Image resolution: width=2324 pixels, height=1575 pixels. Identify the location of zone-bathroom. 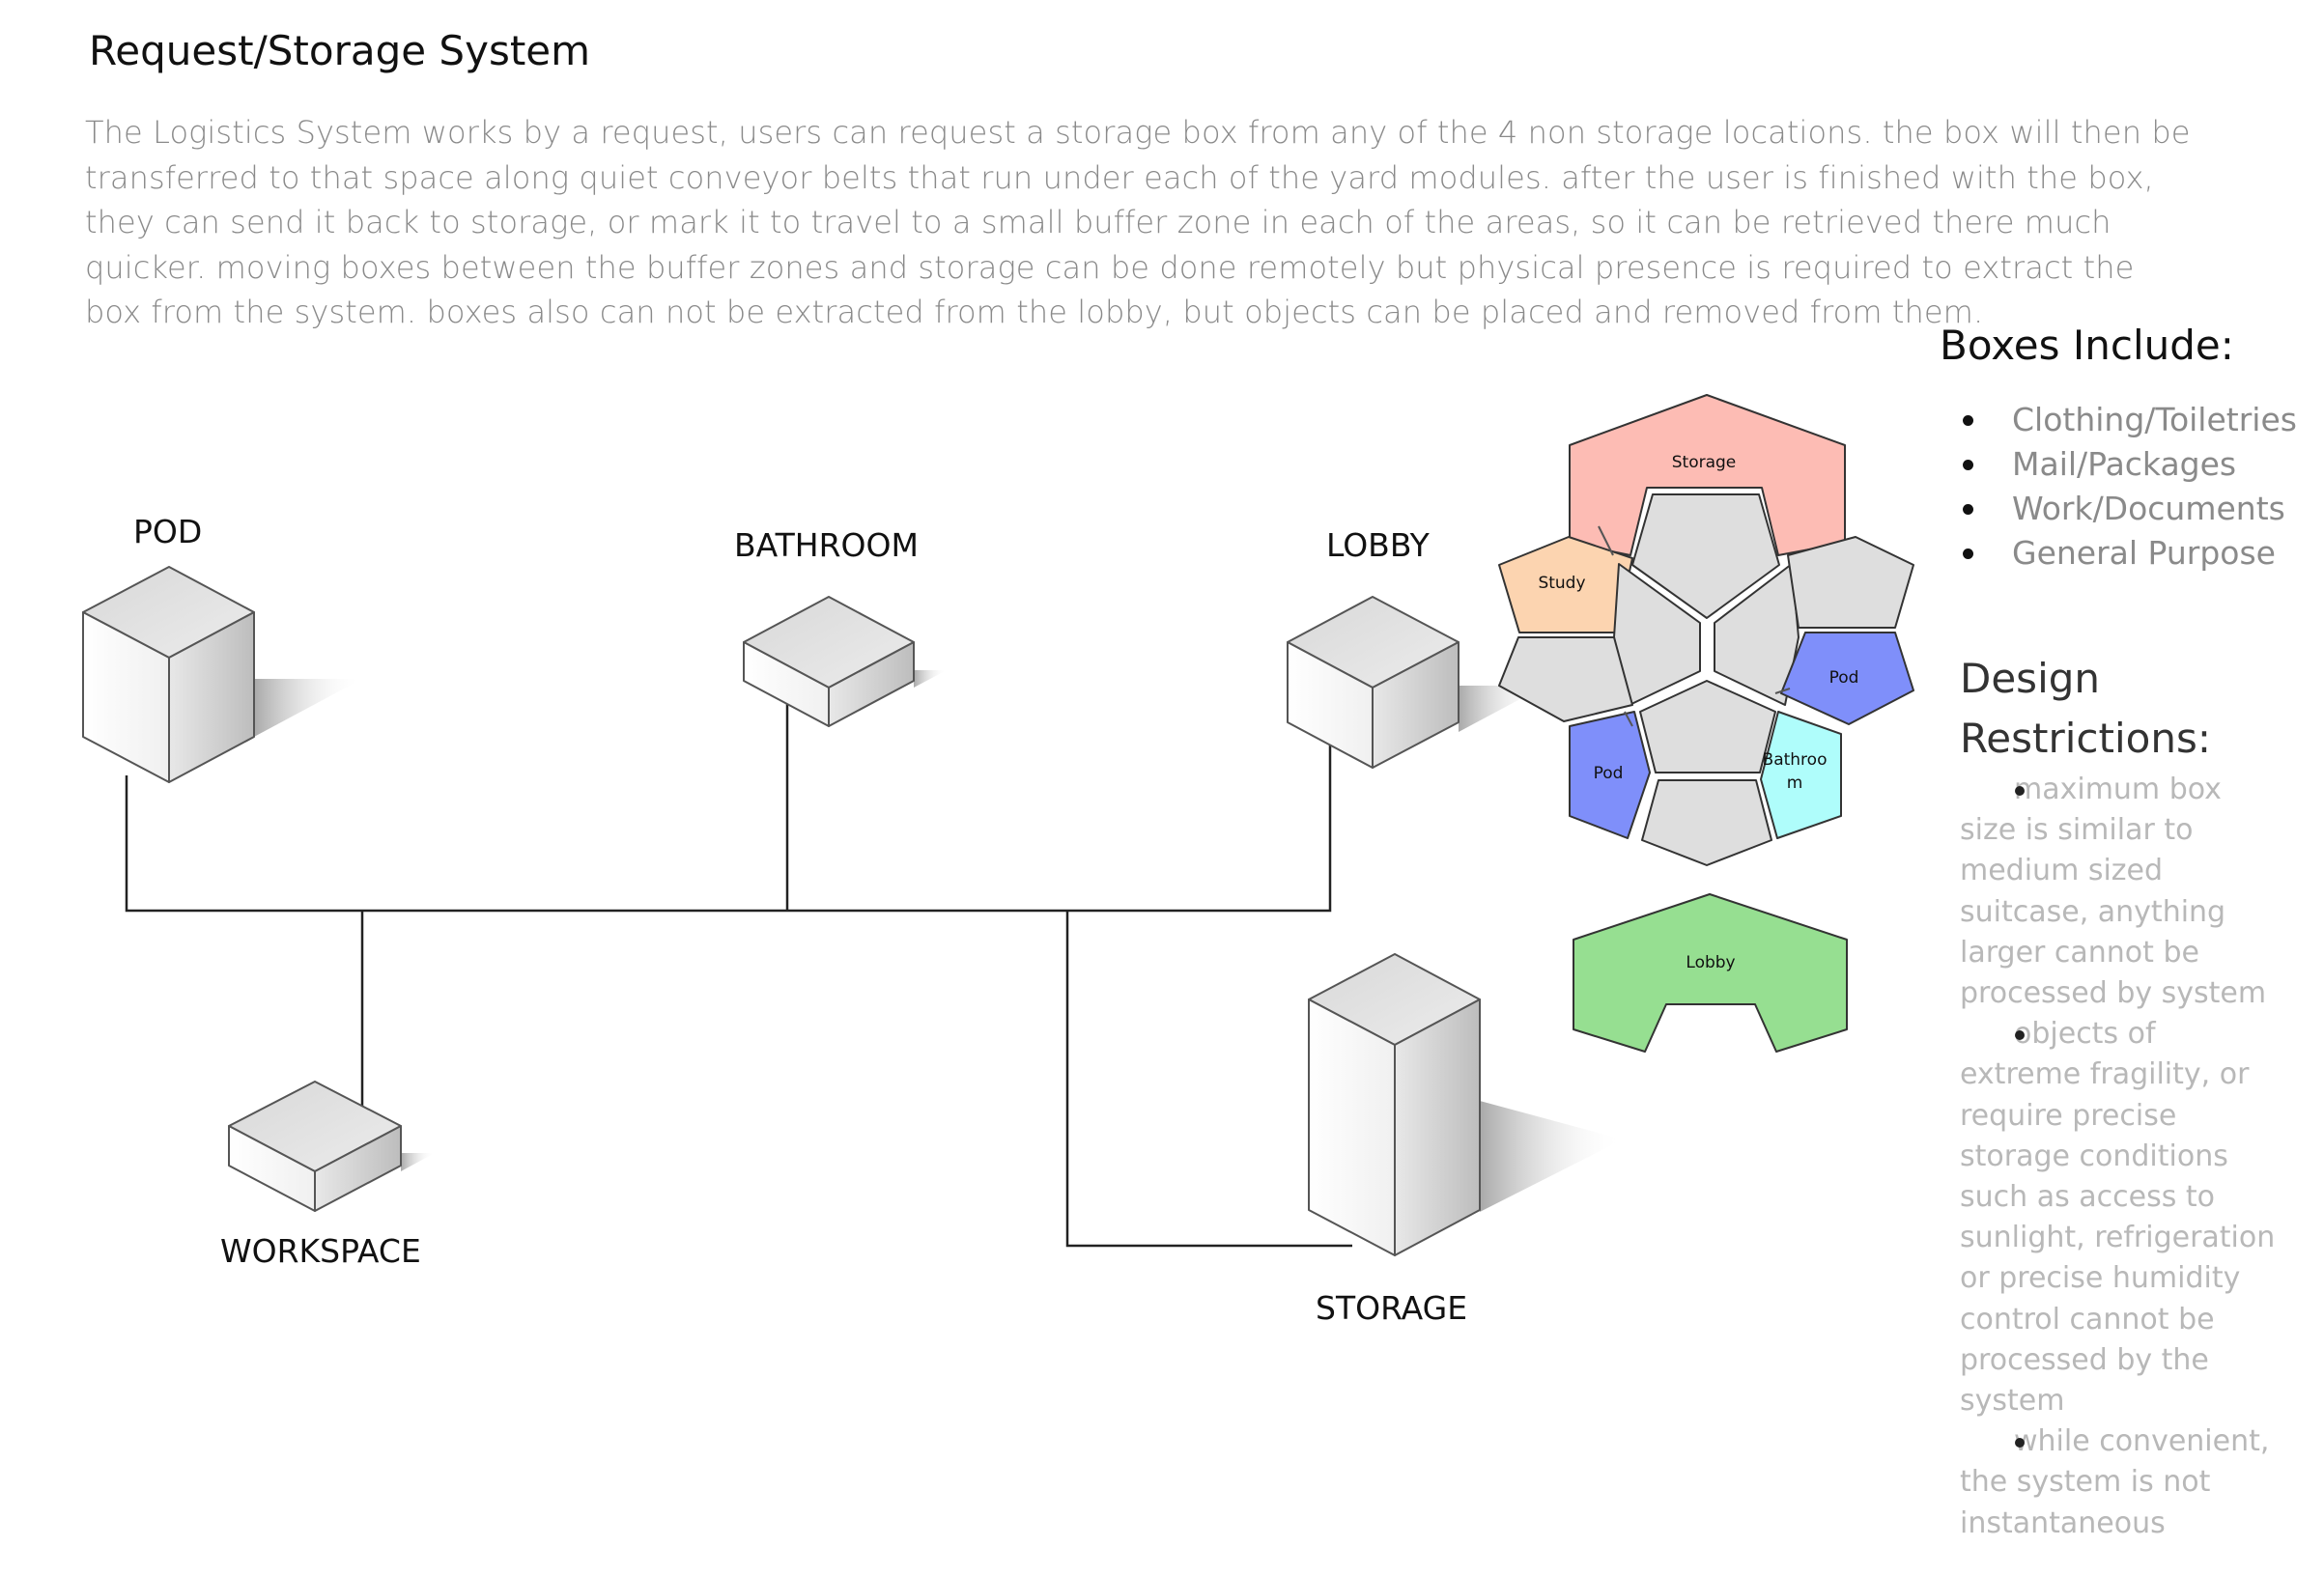
(1801, 775).